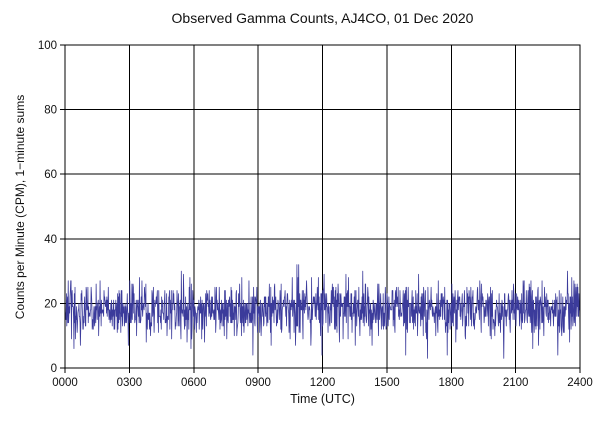  What do you see at coordinates (50, 240) in the screenshot?
I see `y-tick-label: 40` at bounding box center [50, 240].